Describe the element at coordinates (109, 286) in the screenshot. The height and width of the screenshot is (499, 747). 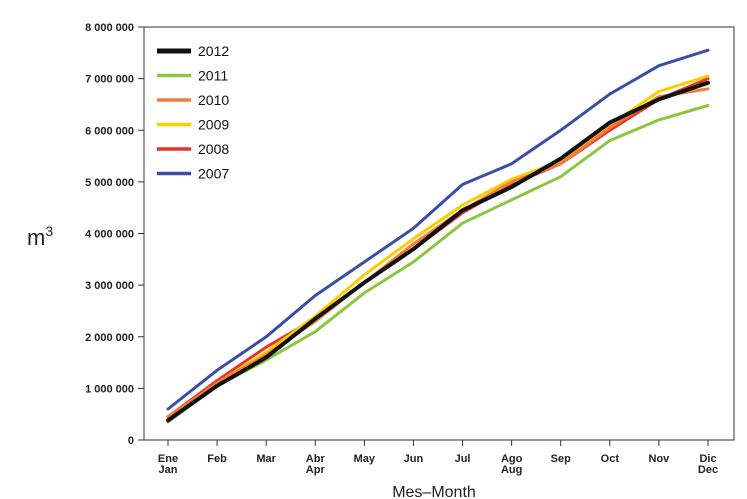
I see `y-tick-label: 3 000 000` at that location.